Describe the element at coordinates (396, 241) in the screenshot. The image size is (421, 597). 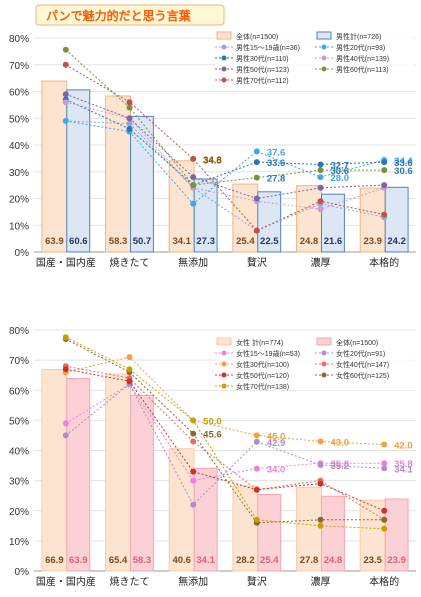
I see `bar-value-label: 24.2` at that location.